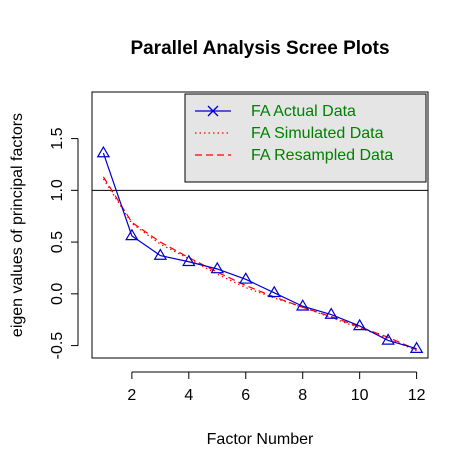 Image resolution: width=474 pixels, height=474 pixels. I want to click on y-tick-label: 0.5, so click(57, 242).